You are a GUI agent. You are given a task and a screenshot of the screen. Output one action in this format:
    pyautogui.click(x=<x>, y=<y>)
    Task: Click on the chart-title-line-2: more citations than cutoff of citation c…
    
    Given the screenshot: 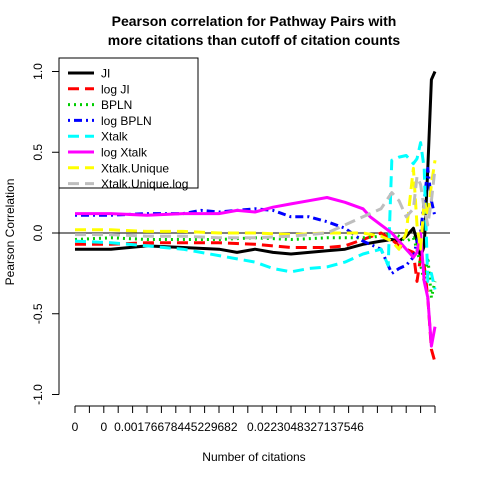 What is the action you would take?
    pyautogui.click(x=254, y=40)
    